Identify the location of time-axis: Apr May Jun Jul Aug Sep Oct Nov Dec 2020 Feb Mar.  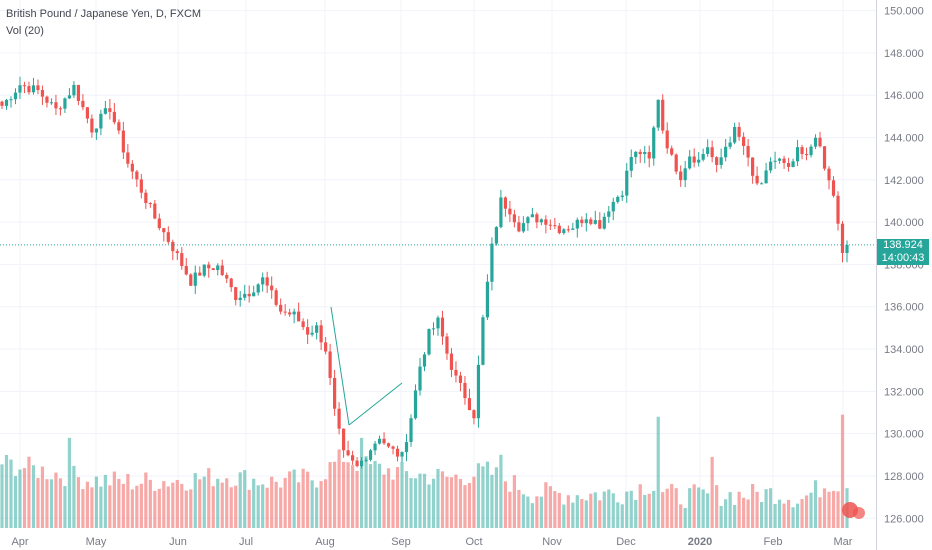
(431, 542).